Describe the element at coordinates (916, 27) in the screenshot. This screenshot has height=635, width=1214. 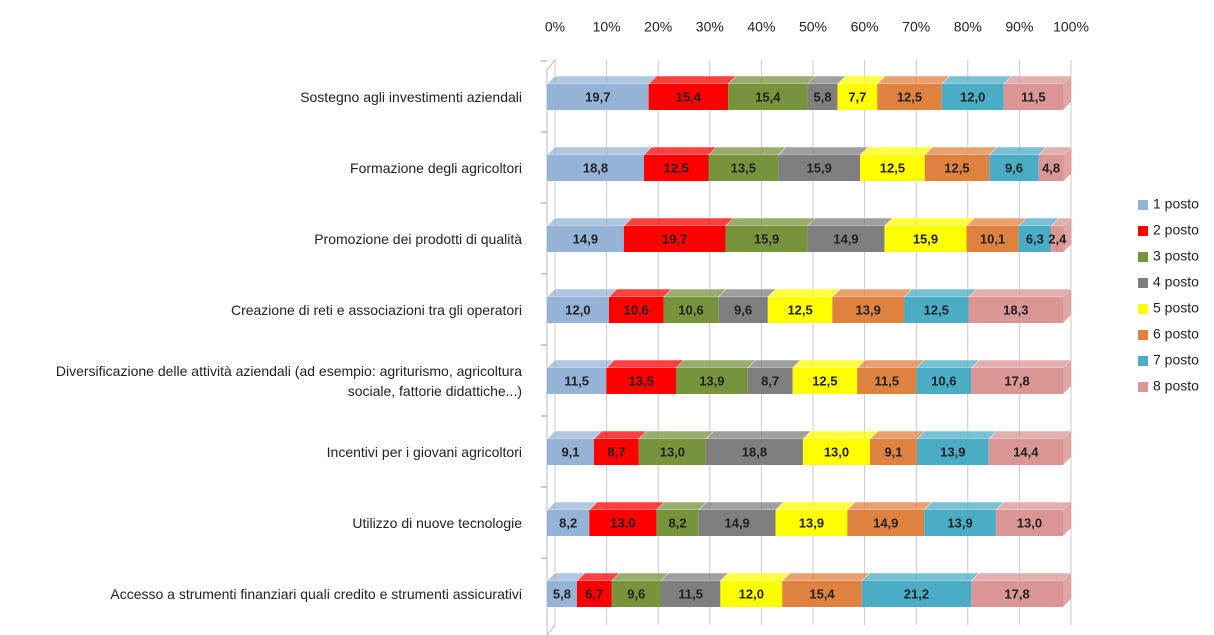
I see `x-tick-label: 70%` at that location.